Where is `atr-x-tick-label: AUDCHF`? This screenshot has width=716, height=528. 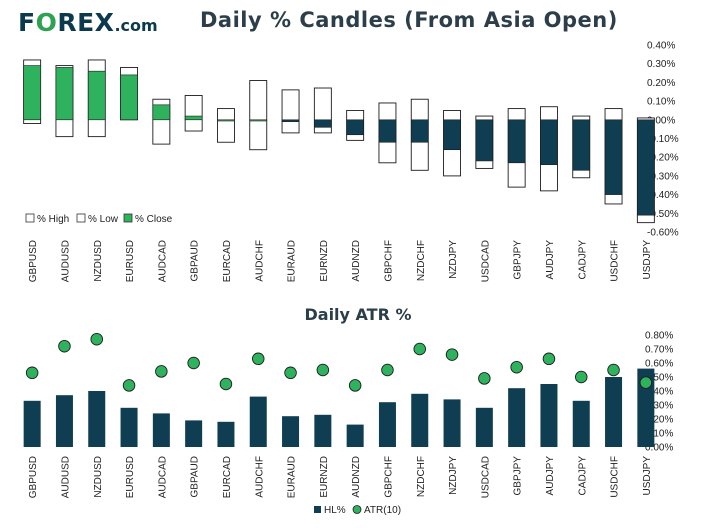 atr-x-tick-label: AUDCHF is located at coordinates (259, 477).